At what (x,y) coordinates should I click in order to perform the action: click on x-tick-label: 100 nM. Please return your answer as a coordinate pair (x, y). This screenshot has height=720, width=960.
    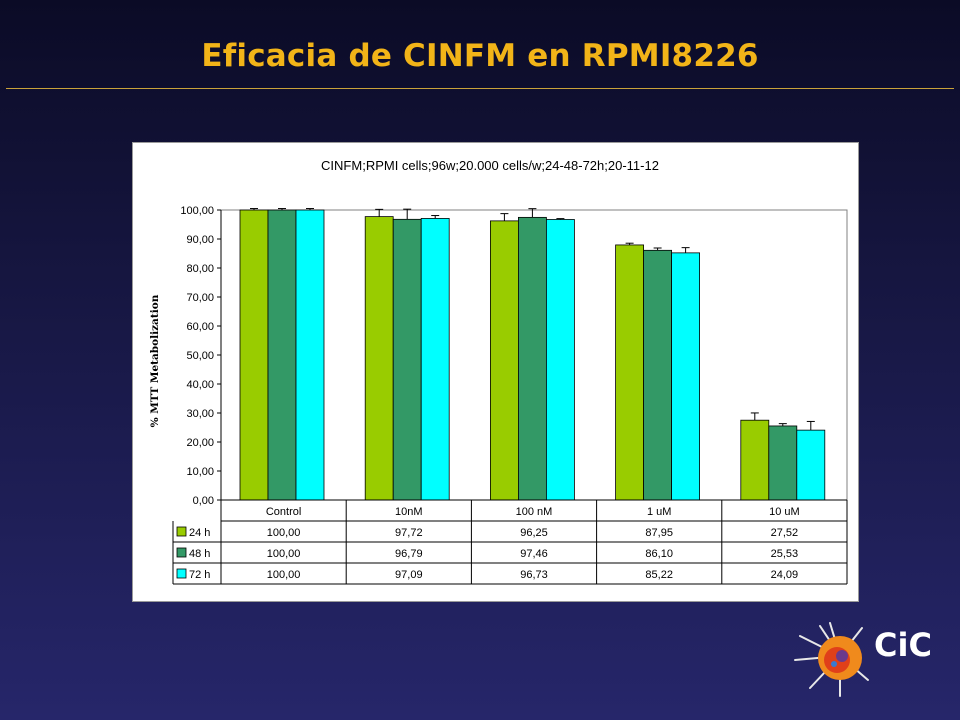
    Looking at the image, I should click on (534, 512).